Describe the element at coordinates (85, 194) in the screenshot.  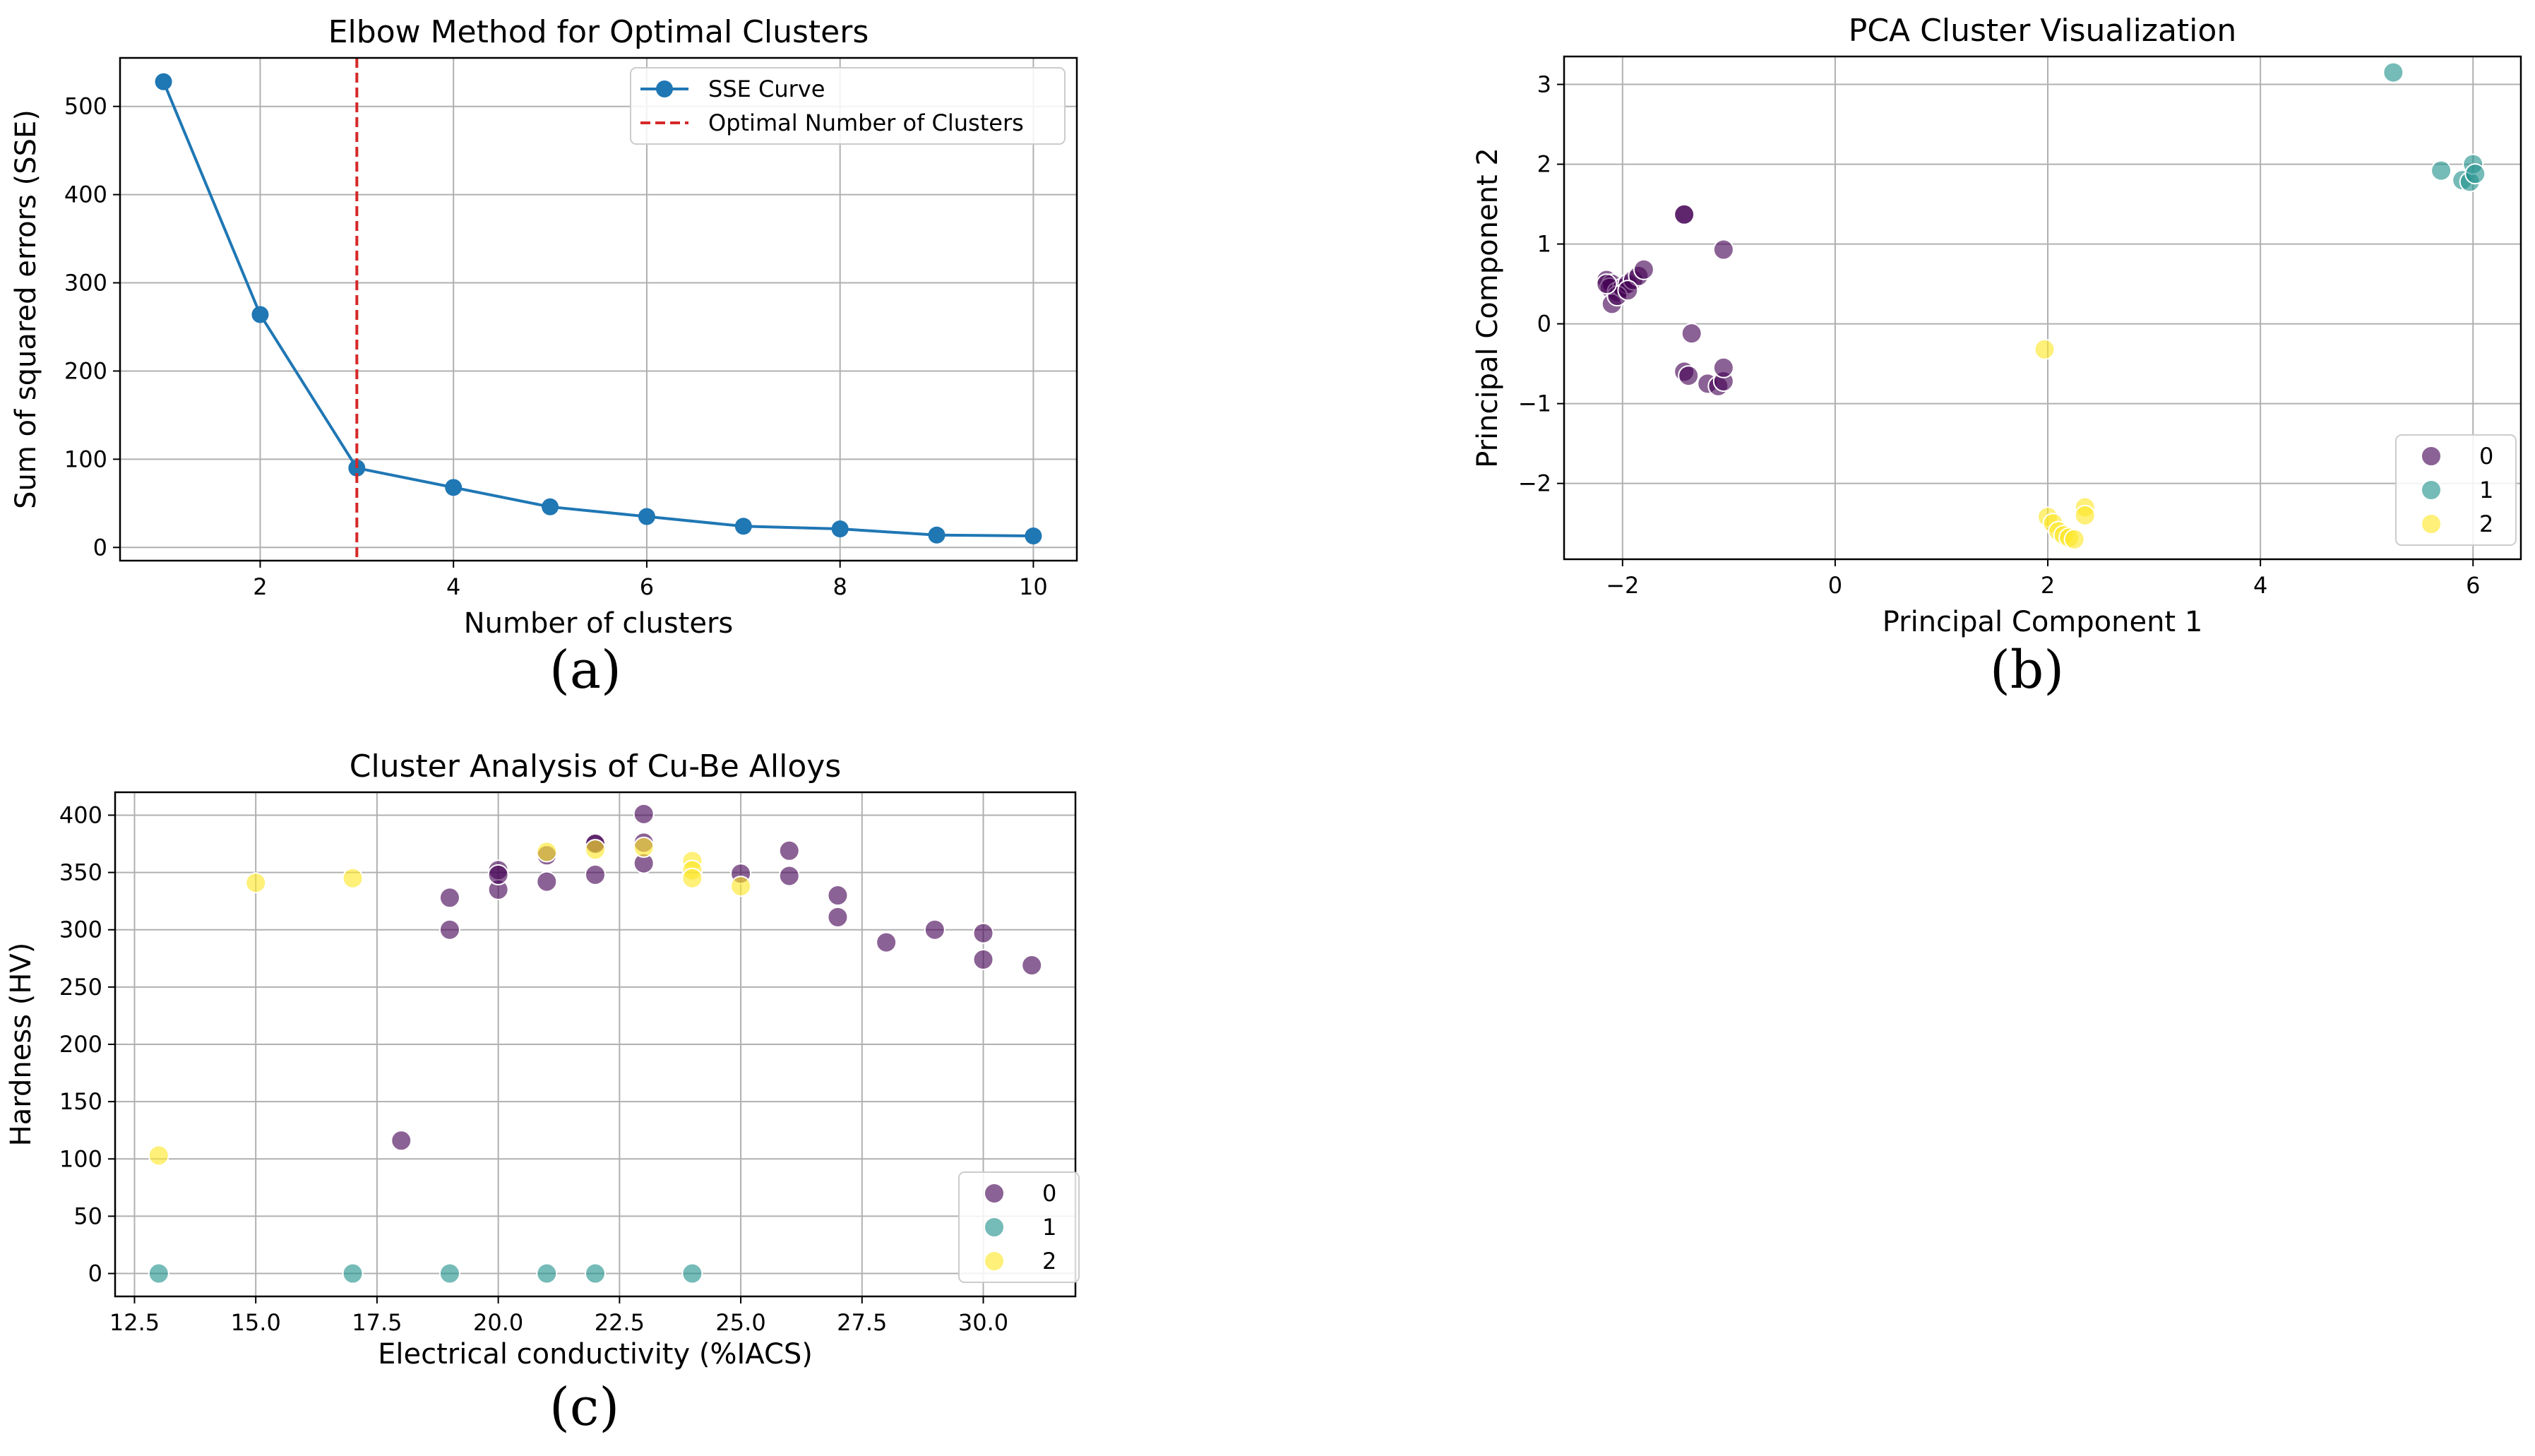
I see `y-tick-label: 400` at that location.